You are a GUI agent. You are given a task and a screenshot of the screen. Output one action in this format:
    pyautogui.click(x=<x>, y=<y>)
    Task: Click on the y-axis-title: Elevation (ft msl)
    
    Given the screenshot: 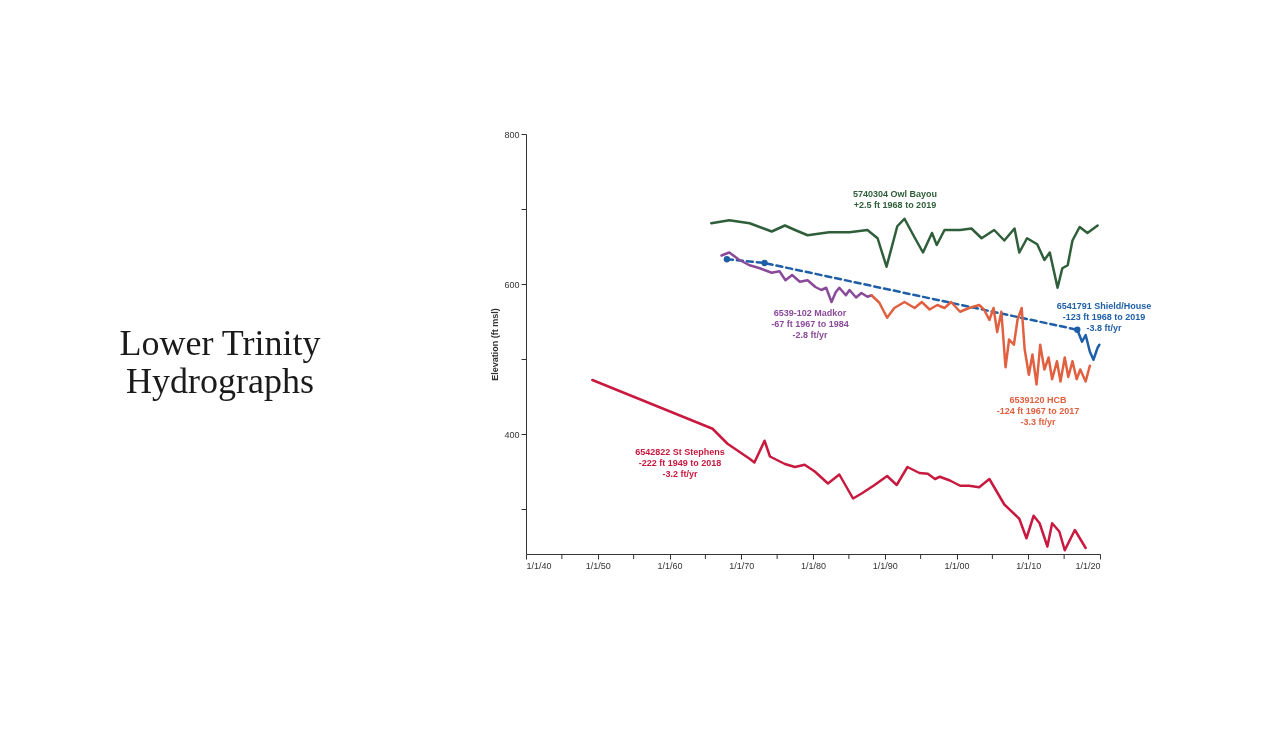 What is the action you would take?
    pyautogui.click(x=495, y=344)
    